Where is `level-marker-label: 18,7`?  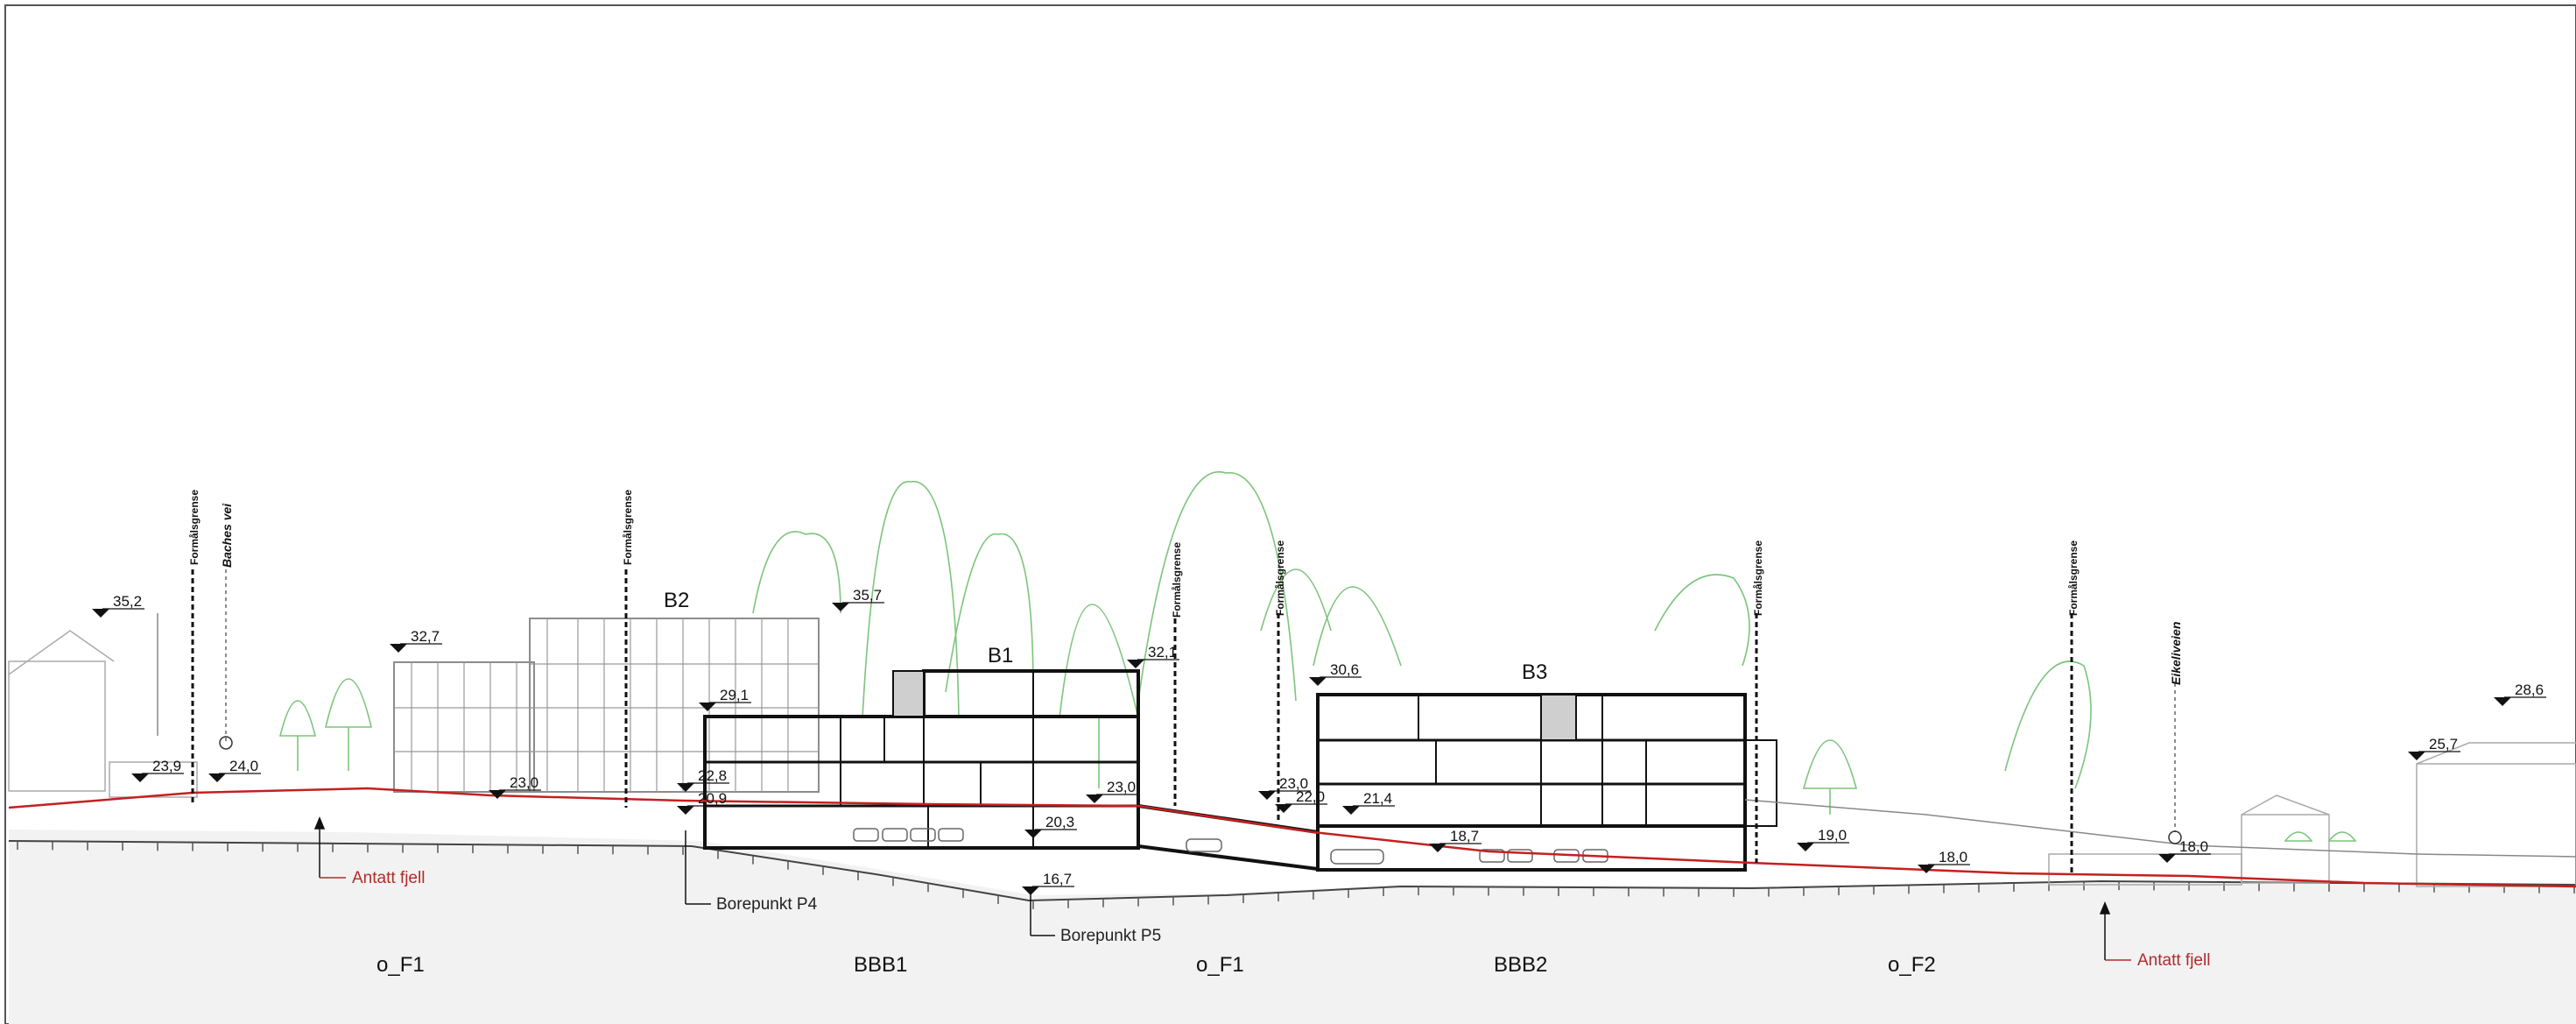
level-marker-label: 18,7 is located at coordinates (1464, 836).